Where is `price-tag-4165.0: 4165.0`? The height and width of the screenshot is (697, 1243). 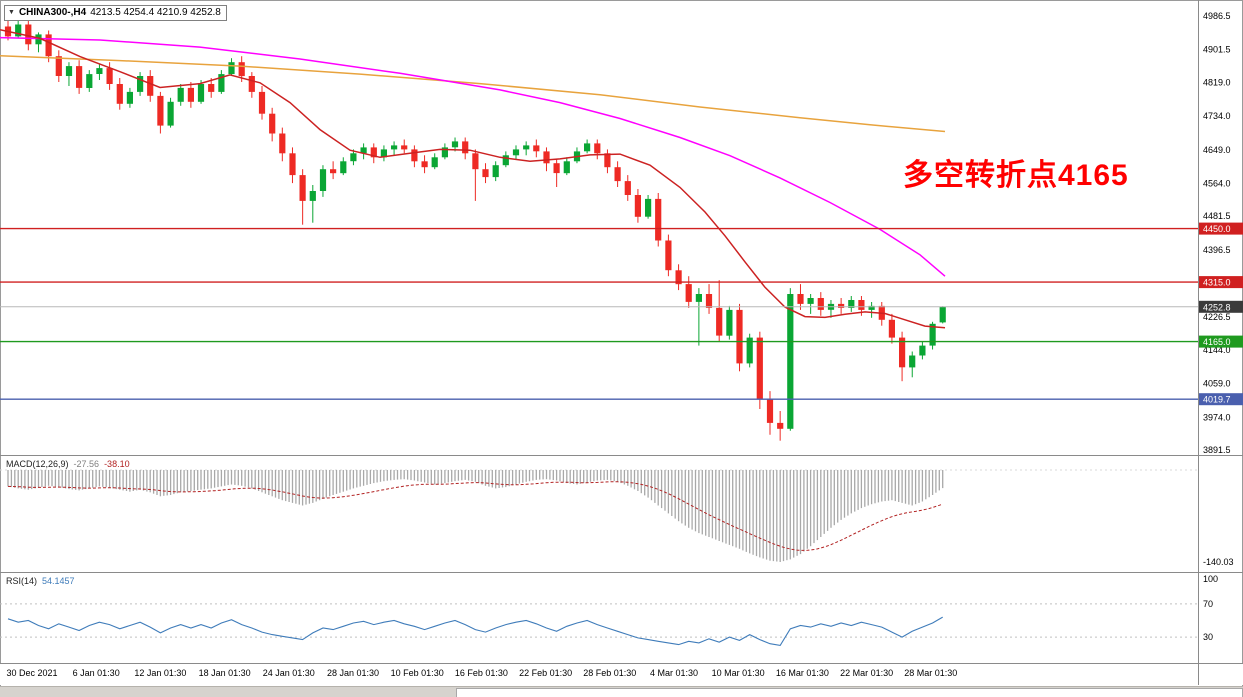 price-tag-4165.0: 4165.0 is located at coordinates (1221, 341).